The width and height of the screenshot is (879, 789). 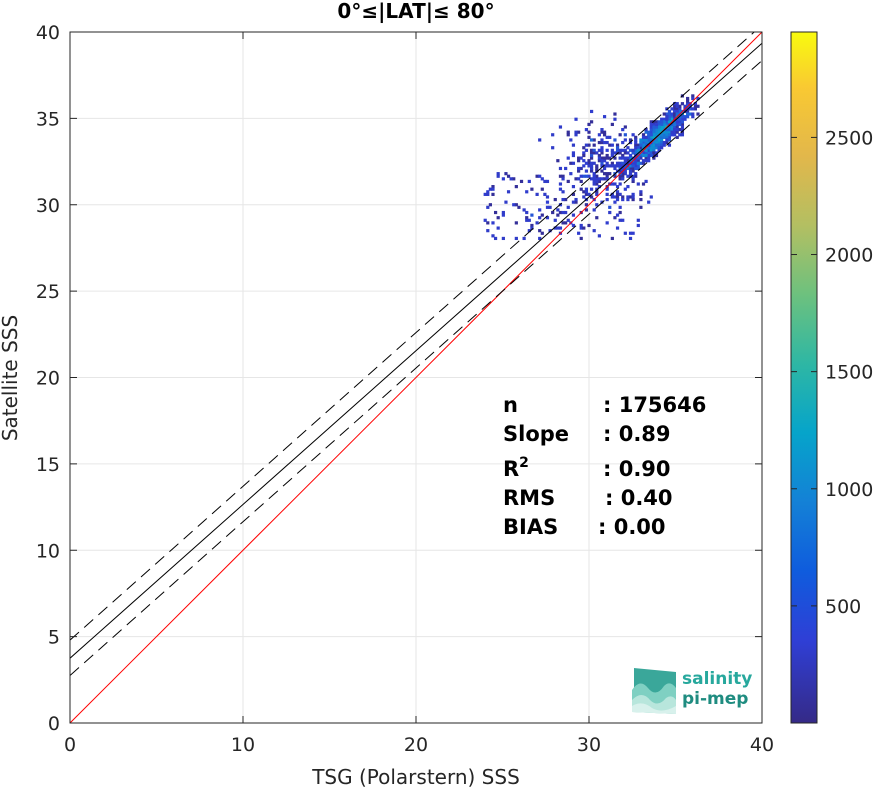 I want to click on y-tick-label: 40, so click(x=48, y=33).